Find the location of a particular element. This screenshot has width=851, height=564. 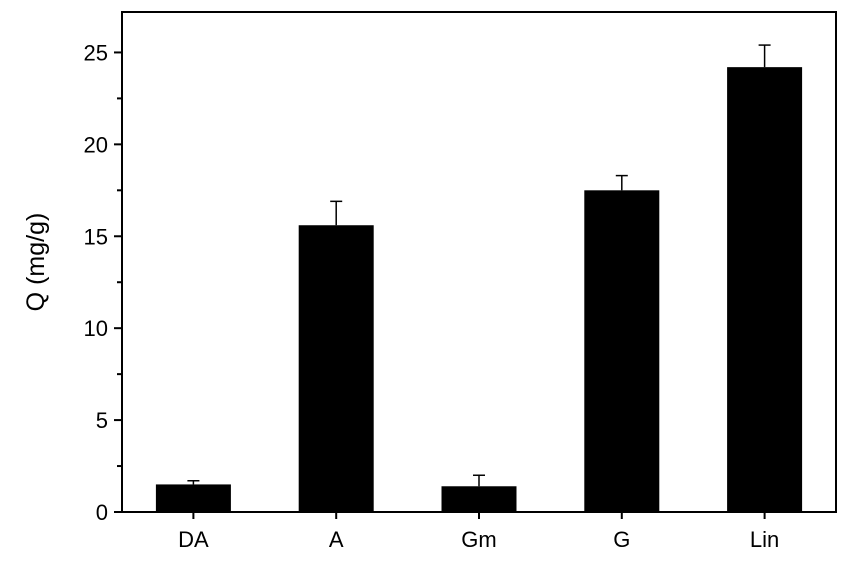

x-tick-label-a: A is located at coordinates (336, 539).